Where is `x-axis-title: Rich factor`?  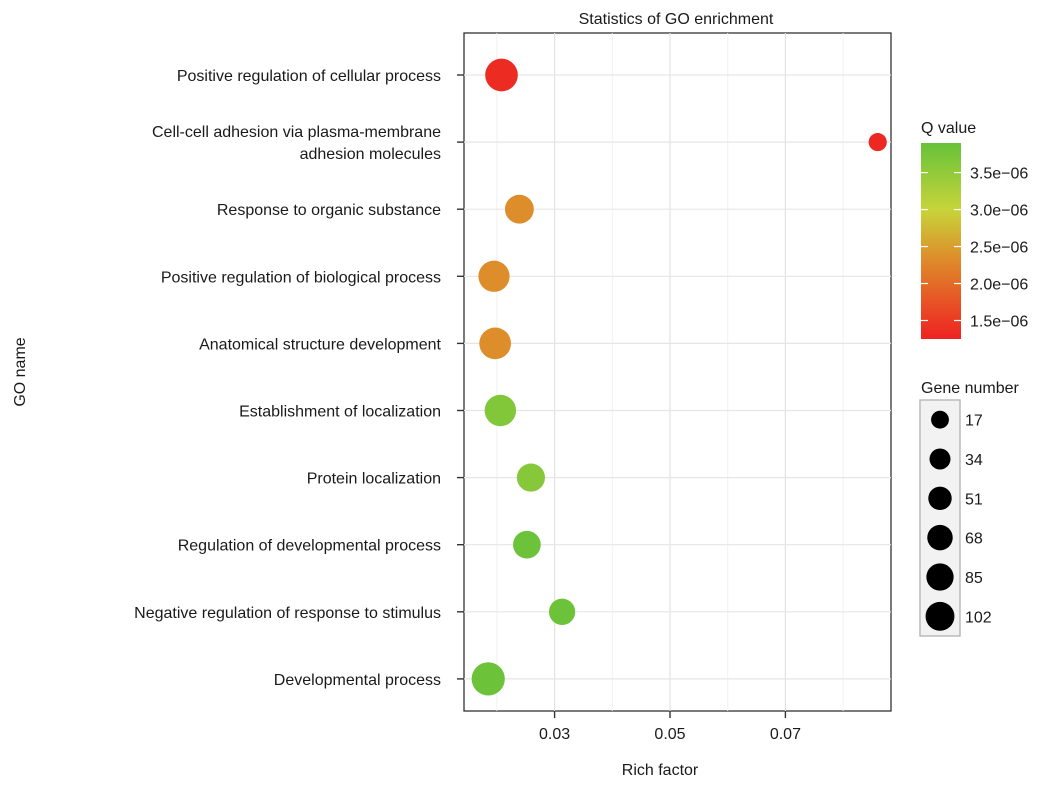
x-axis-title: Rich factor is located at coordinates (660, 770).